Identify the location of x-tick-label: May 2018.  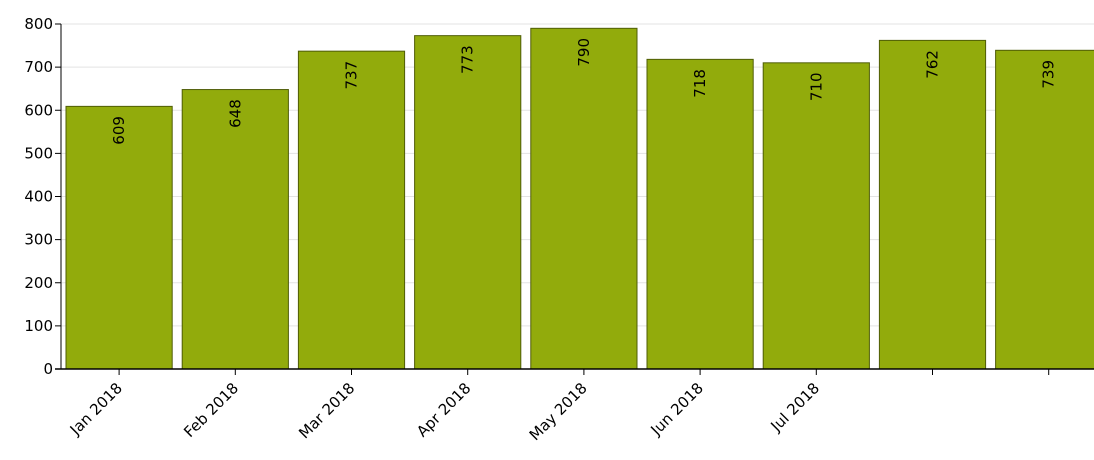
(558, 411).